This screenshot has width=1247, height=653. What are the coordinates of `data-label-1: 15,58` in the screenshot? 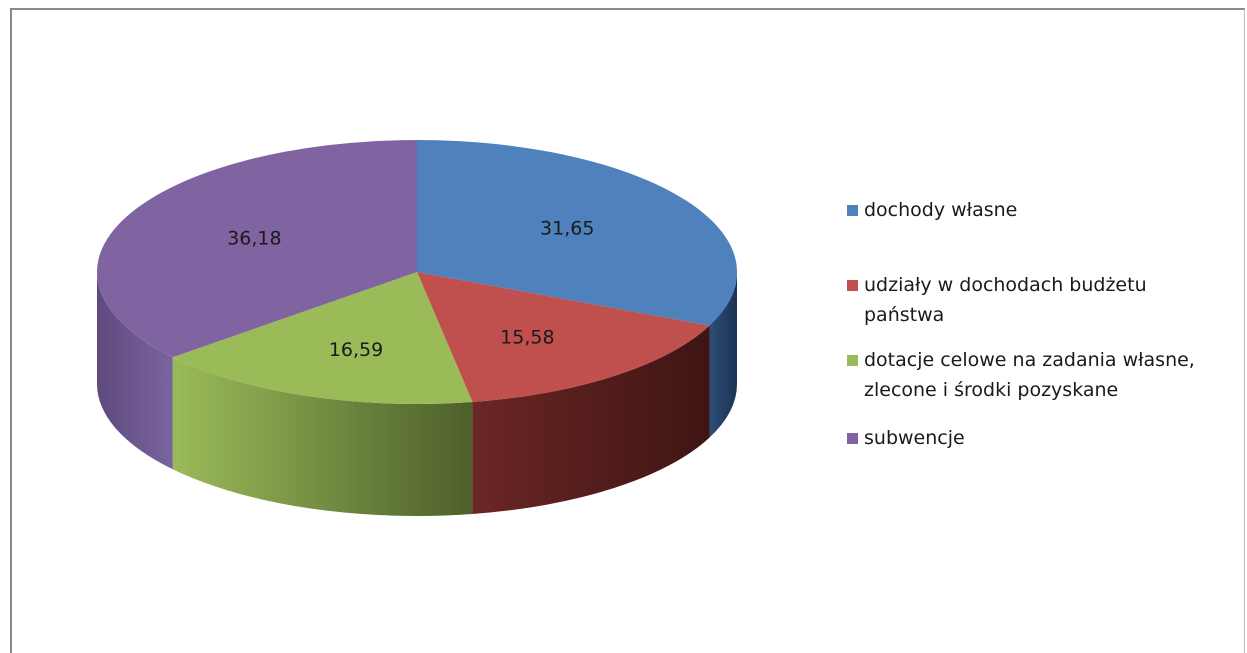 It's located at (527, 337).